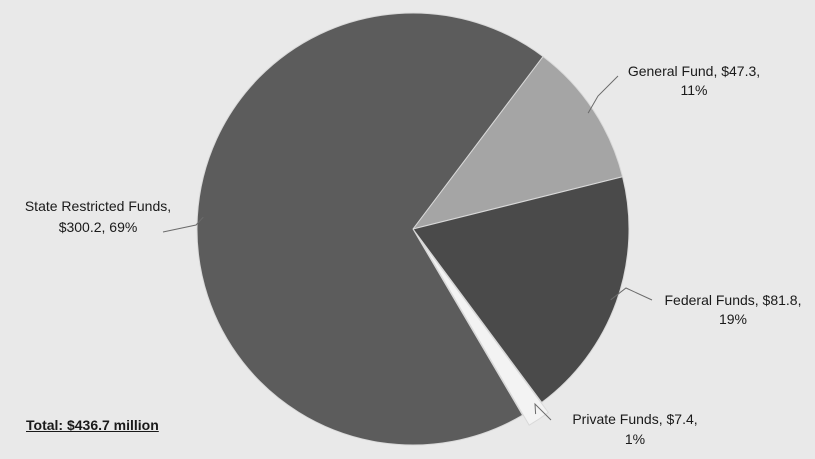 The height and width of the screenshot is (459, 815). Describe the element at coordinates (543, 411) in the screenshot. I see `leader-line-private-funds` at that location.